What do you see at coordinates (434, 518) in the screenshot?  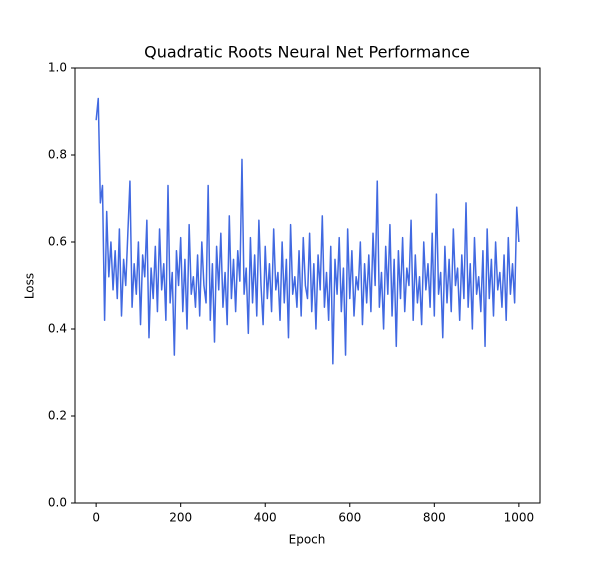 I see `x-tick-label: 800` at bounding box center [434, 518].